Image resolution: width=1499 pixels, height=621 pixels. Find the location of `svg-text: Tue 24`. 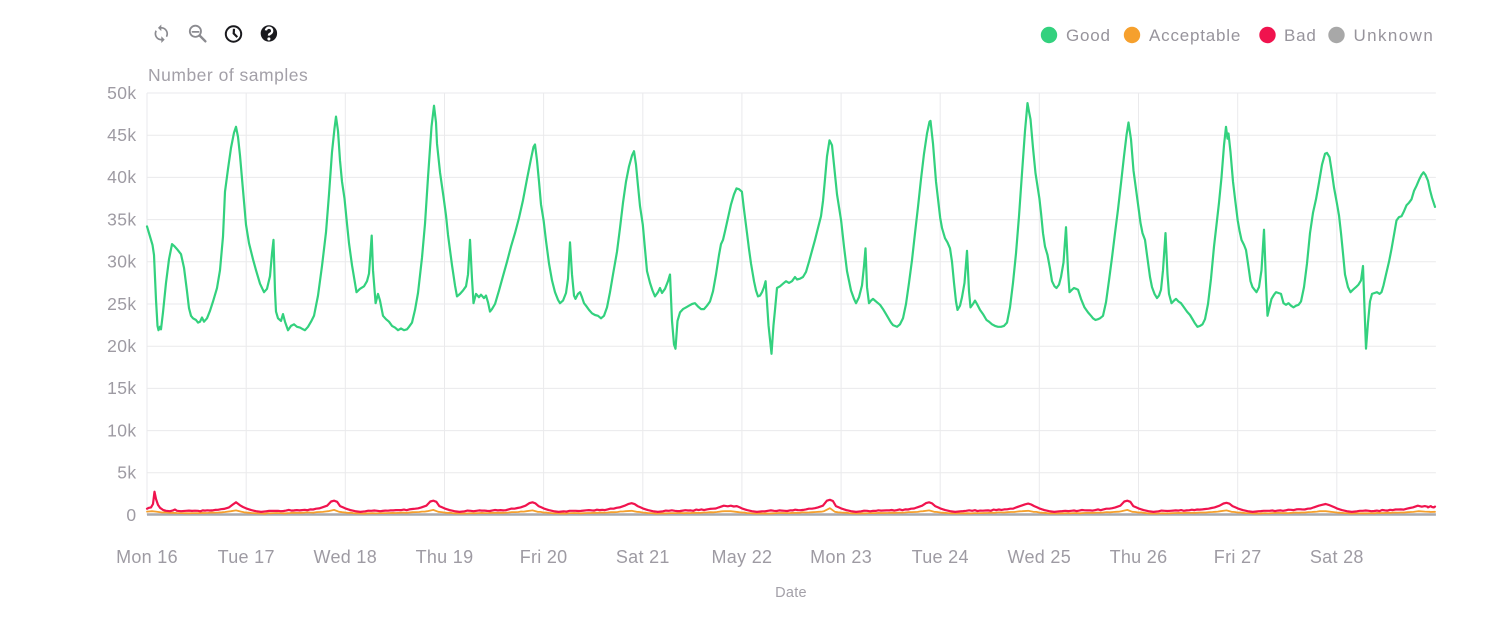

svg-text: Tue 24 is located at coordinates (940, 557).